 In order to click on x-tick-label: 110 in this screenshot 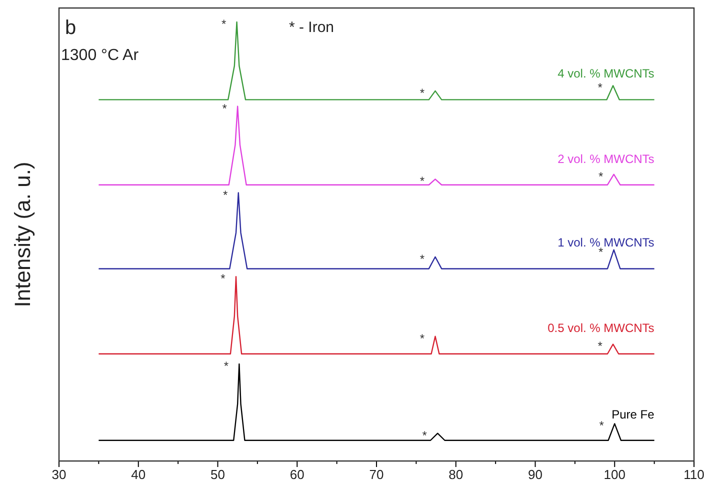, I will do `click(694, 474)`.